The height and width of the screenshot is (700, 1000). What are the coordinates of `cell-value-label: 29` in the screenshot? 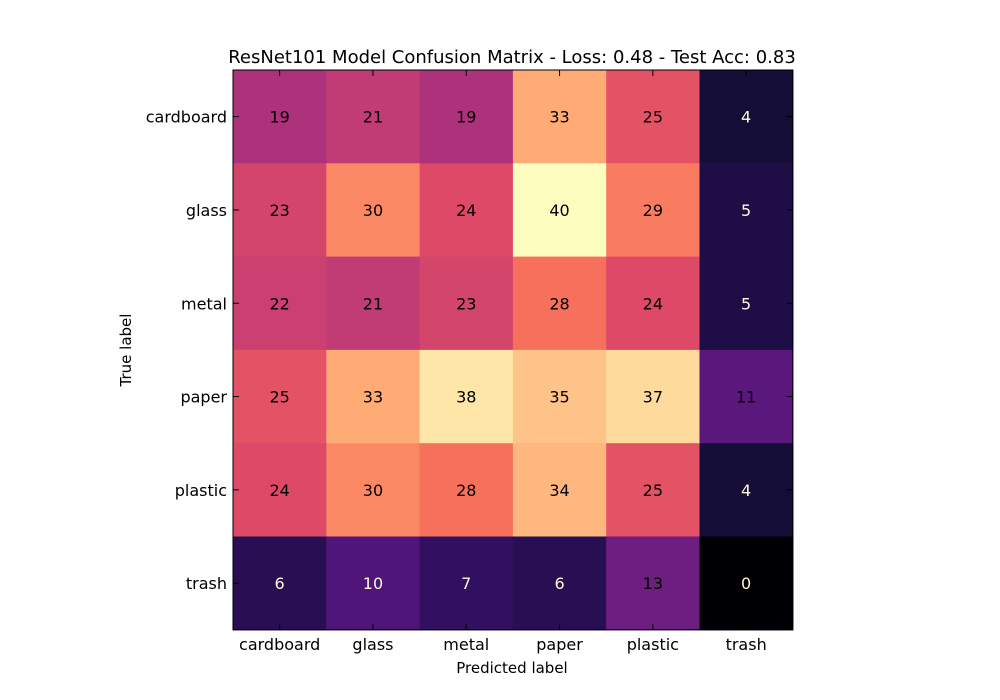 It's located at (653, 210).